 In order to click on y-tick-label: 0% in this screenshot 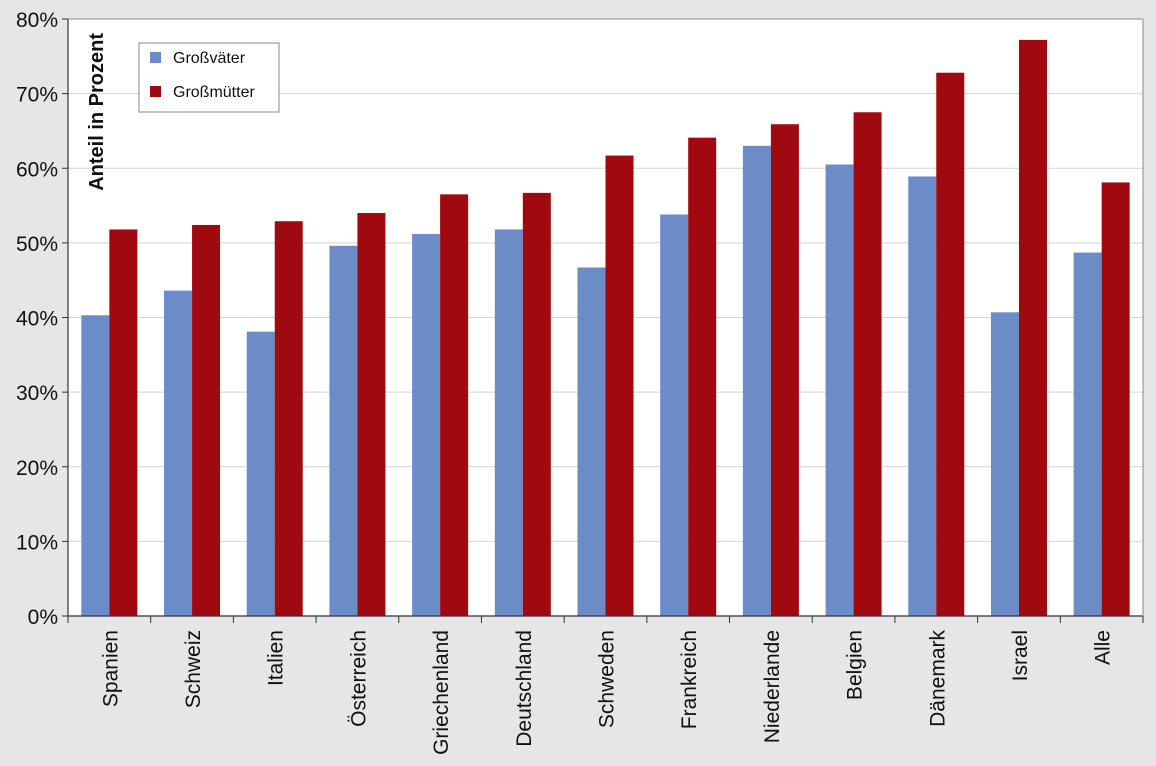, I will do `click(43, 617)`.